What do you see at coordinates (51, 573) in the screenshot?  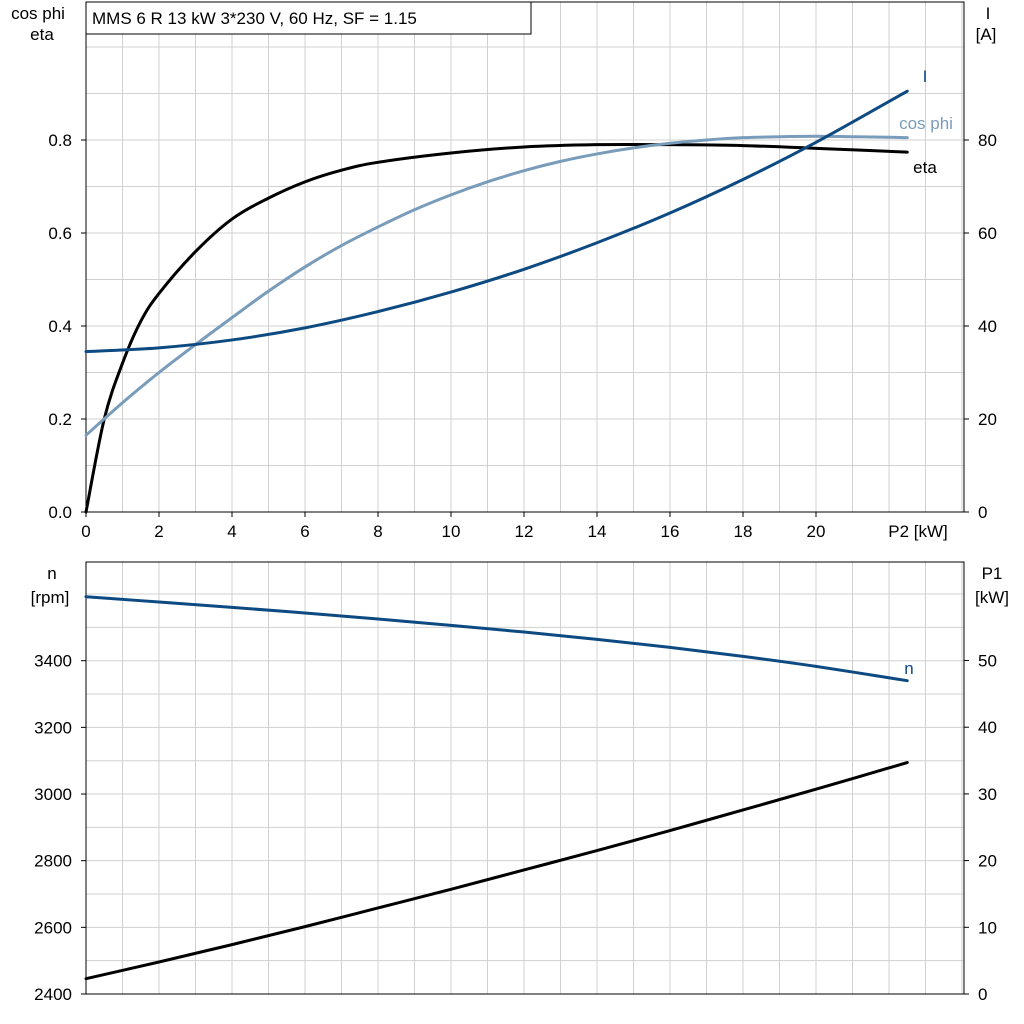 I see `bottom-left-axis-label-1: n` at bounding box center [51, 573].